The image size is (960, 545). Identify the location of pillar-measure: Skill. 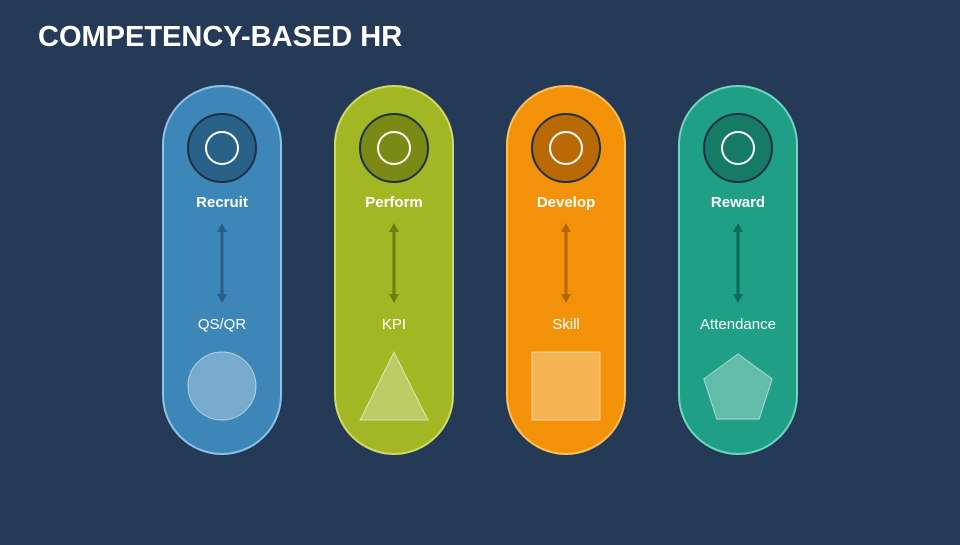
(566, 324).